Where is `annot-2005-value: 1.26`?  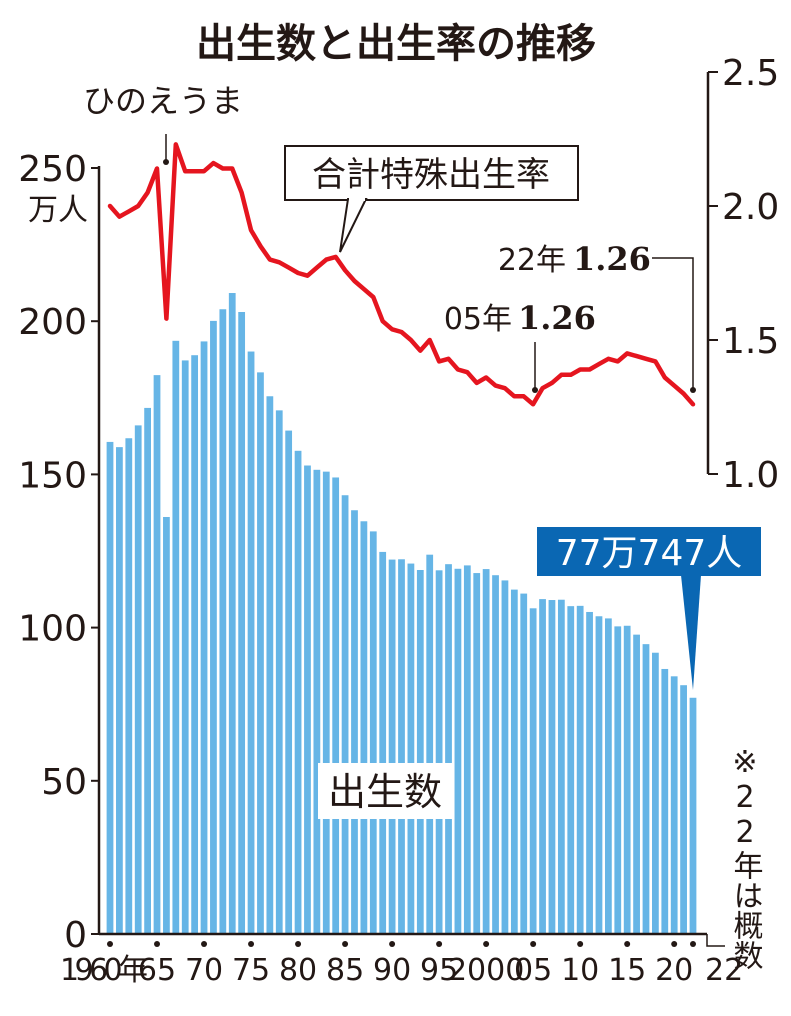 annot-2005-value: 1.26 is located at coordinates (557, 318).